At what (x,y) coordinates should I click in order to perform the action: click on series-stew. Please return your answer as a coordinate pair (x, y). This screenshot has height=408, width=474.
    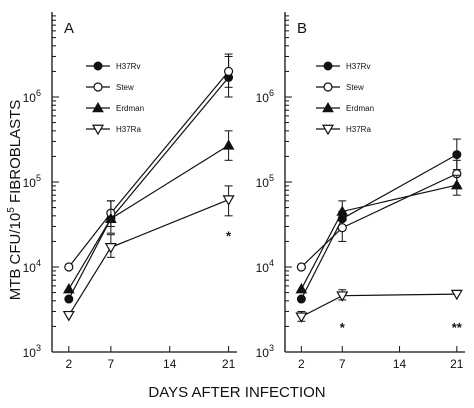
    Looking at the image, I should click on (379, 215).